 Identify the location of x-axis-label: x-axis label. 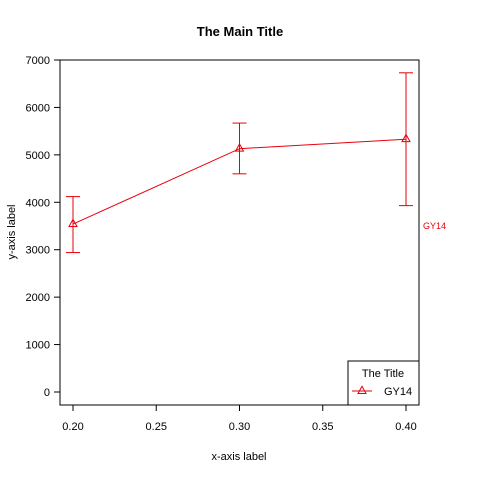
(238, 457).